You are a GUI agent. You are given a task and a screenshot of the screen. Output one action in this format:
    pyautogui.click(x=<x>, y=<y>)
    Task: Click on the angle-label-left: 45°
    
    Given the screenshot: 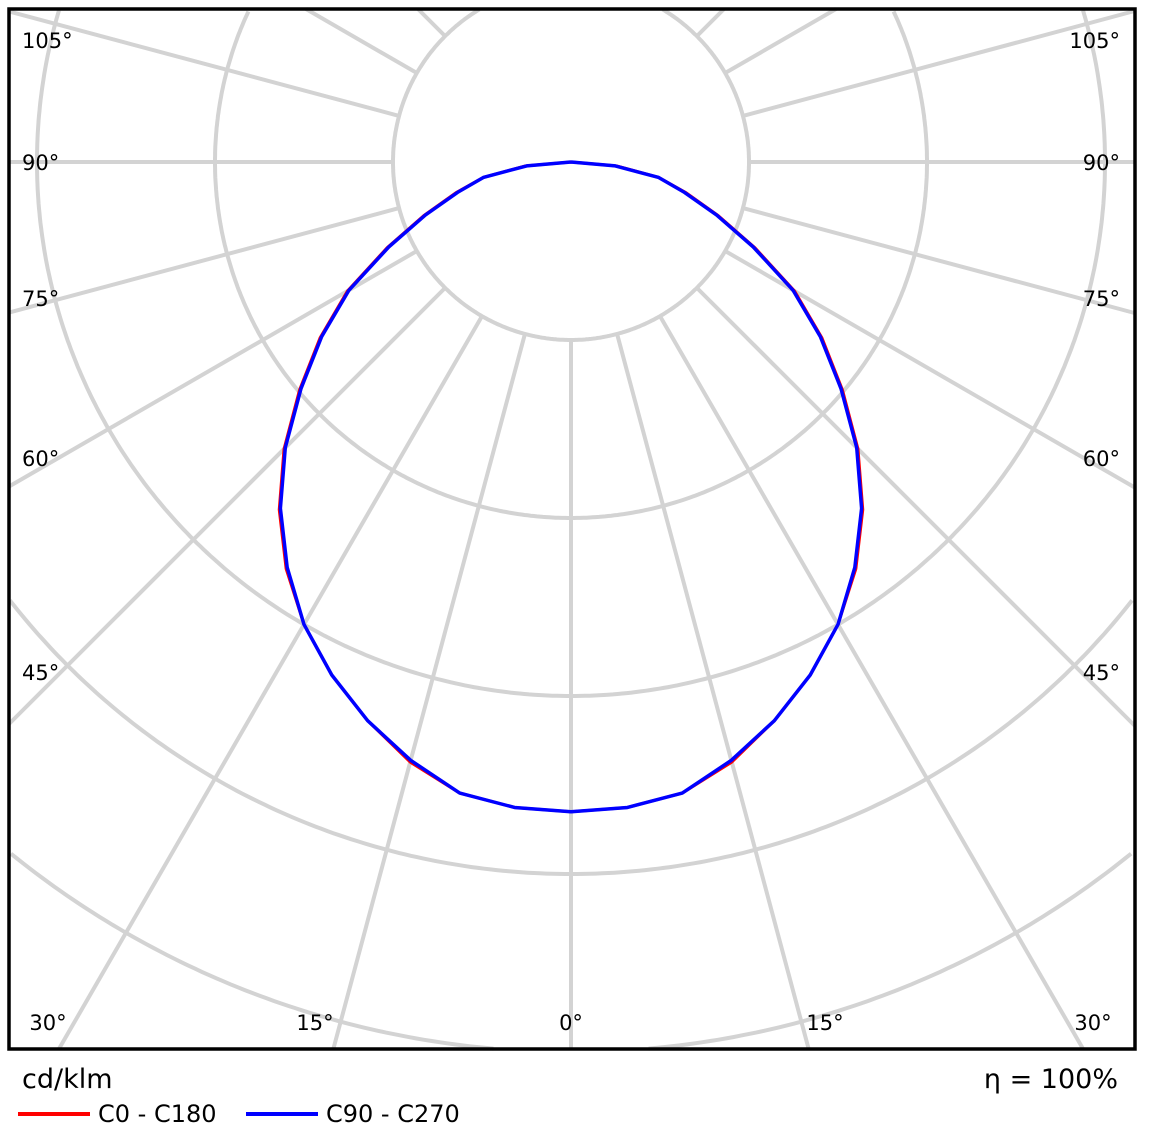 What is the action you would take?
    pyautogui.click(x=40, y=673)
    